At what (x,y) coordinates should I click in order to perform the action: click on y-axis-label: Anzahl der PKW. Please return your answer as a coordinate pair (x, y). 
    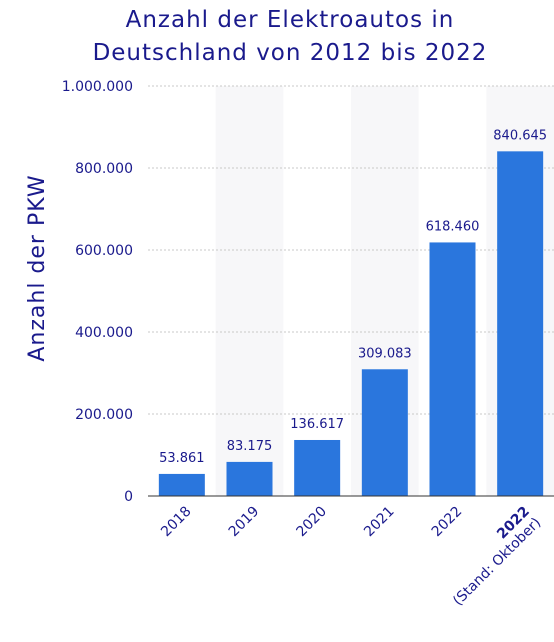
    Looking at the image, I should click on (37, 267).